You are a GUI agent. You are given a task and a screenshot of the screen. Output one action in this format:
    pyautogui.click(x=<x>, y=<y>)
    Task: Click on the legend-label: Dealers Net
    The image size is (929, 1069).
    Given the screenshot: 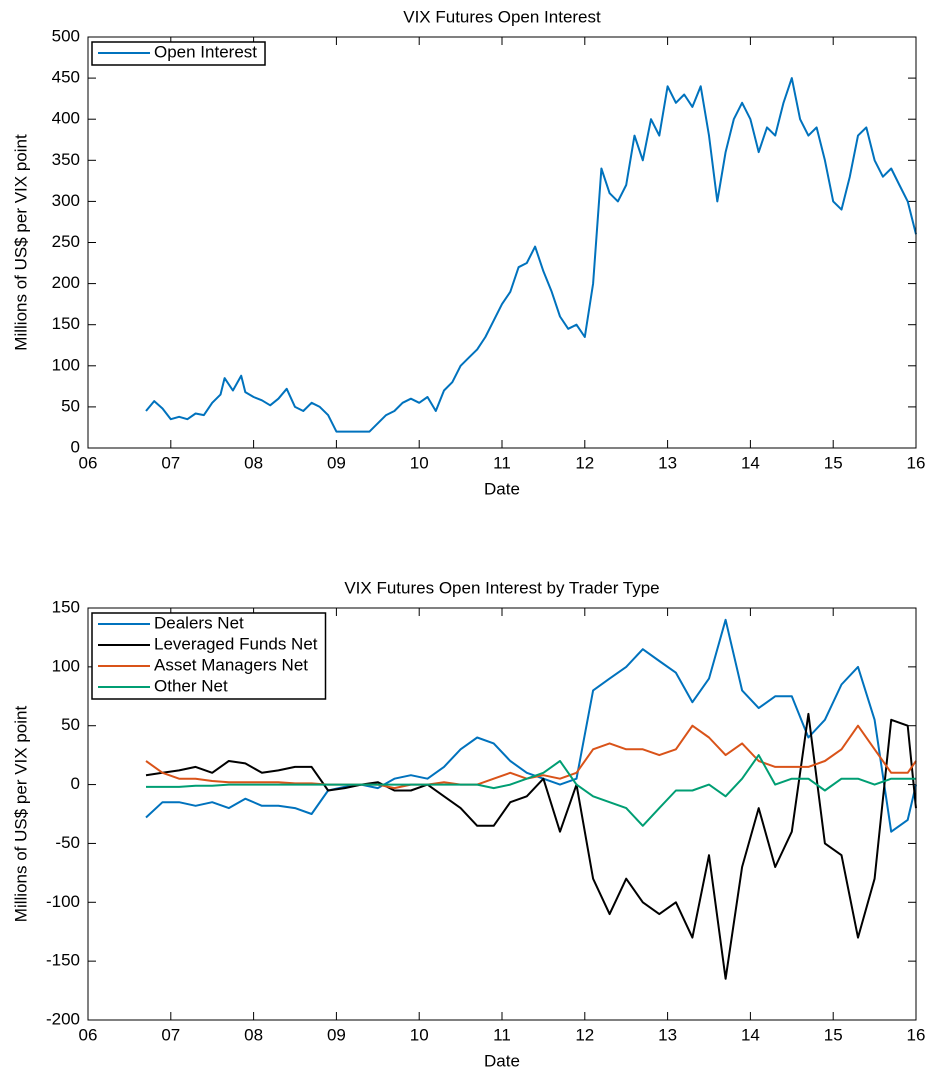 What is the action you would take?
    pyautogui.click(x=199, y=622)
    